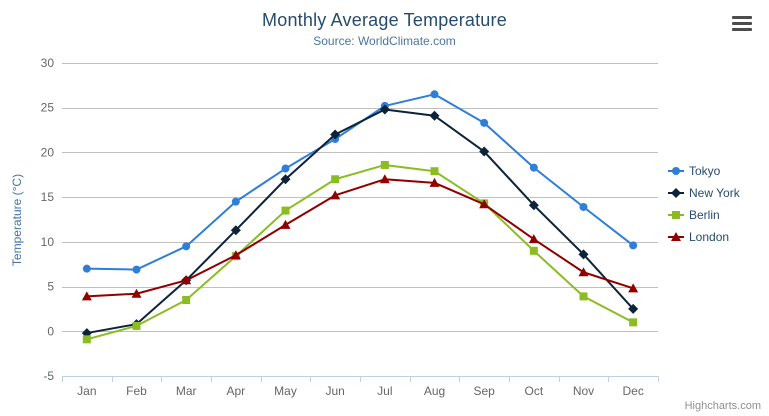 This screenshot has width=769, height=416. What do you see at coordinates (384, 20) in the screenshot?
I see `chart-title: Monthly Average Temperature` at bounding box center [384, 20].